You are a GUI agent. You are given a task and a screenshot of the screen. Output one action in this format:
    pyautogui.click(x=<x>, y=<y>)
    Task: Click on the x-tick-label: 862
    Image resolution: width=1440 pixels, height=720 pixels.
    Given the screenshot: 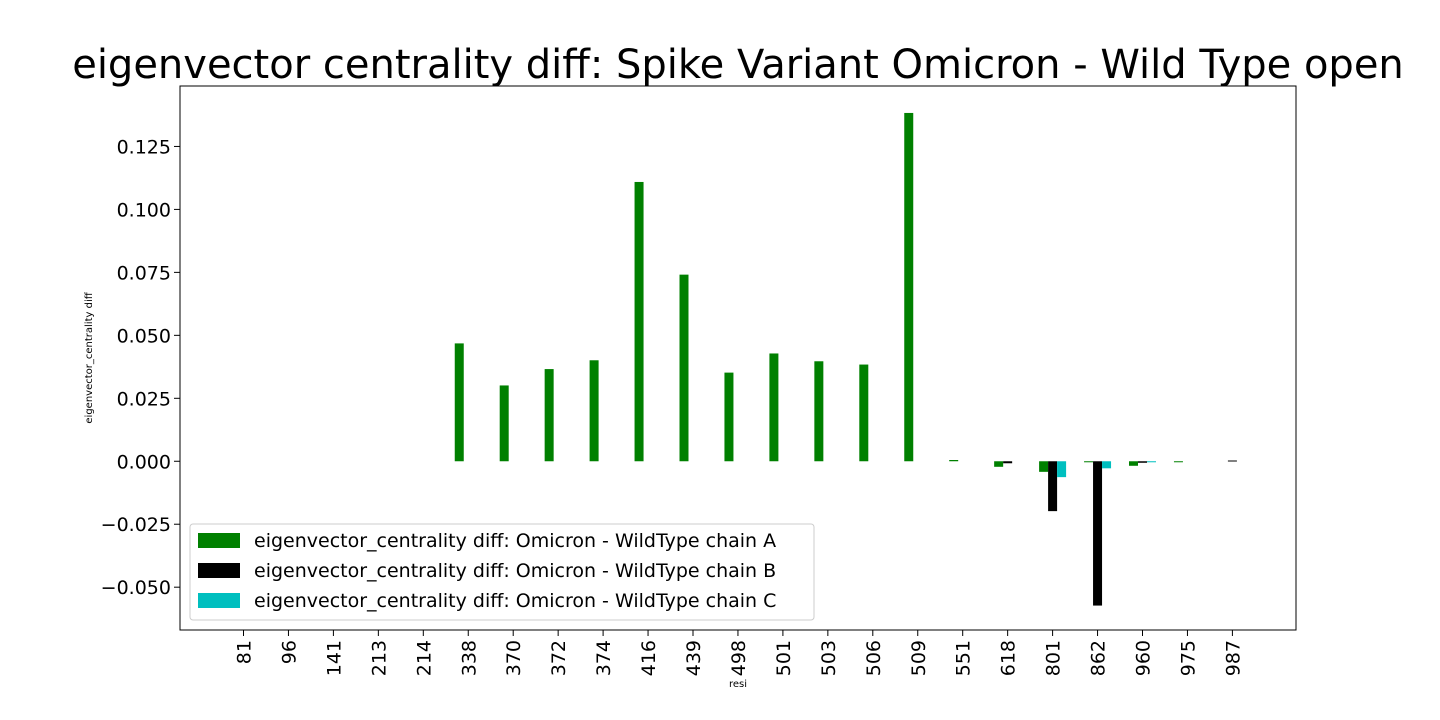 What is the action you would take?
    pyautogui.click(x=1099, y=658)
    